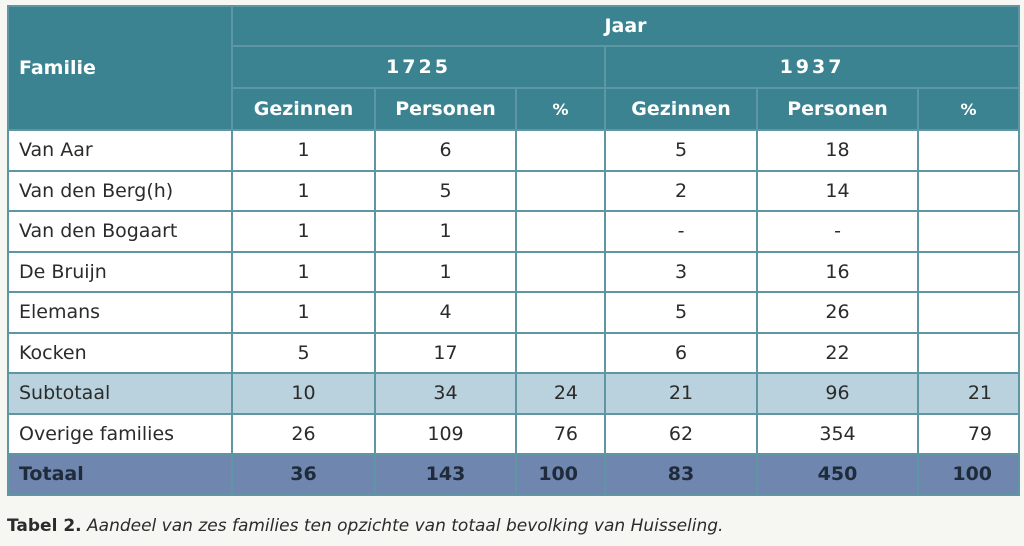  I want to click on table-row: Subtotaal 10 34 24 21 96 21, so click(514, 393).